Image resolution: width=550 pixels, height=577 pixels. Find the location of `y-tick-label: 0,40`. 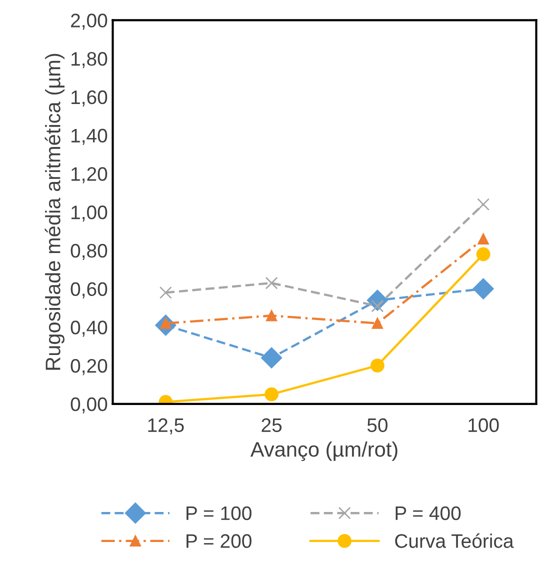

y-tick-label: 0,40 is located at coordinates (89, 328).